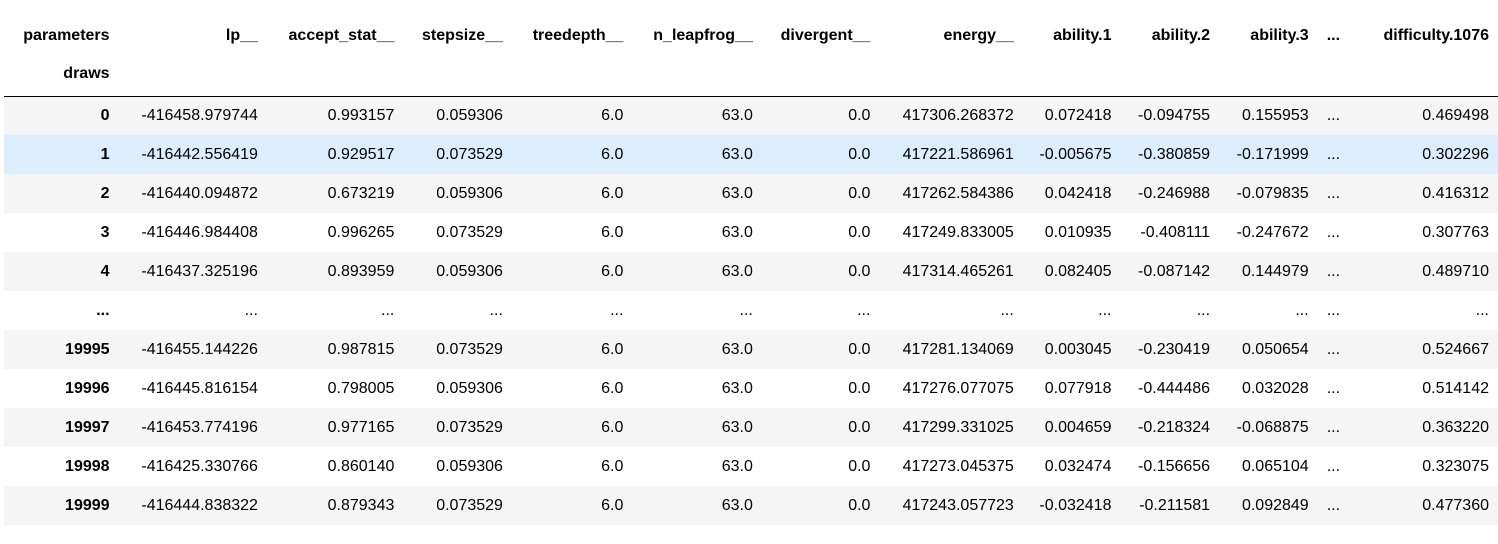 This screenshot has height=544, width=1498. Describe the element at coordinates (1272, 232) in the screenshot. I see `table-cell: -0.247672` at that location.